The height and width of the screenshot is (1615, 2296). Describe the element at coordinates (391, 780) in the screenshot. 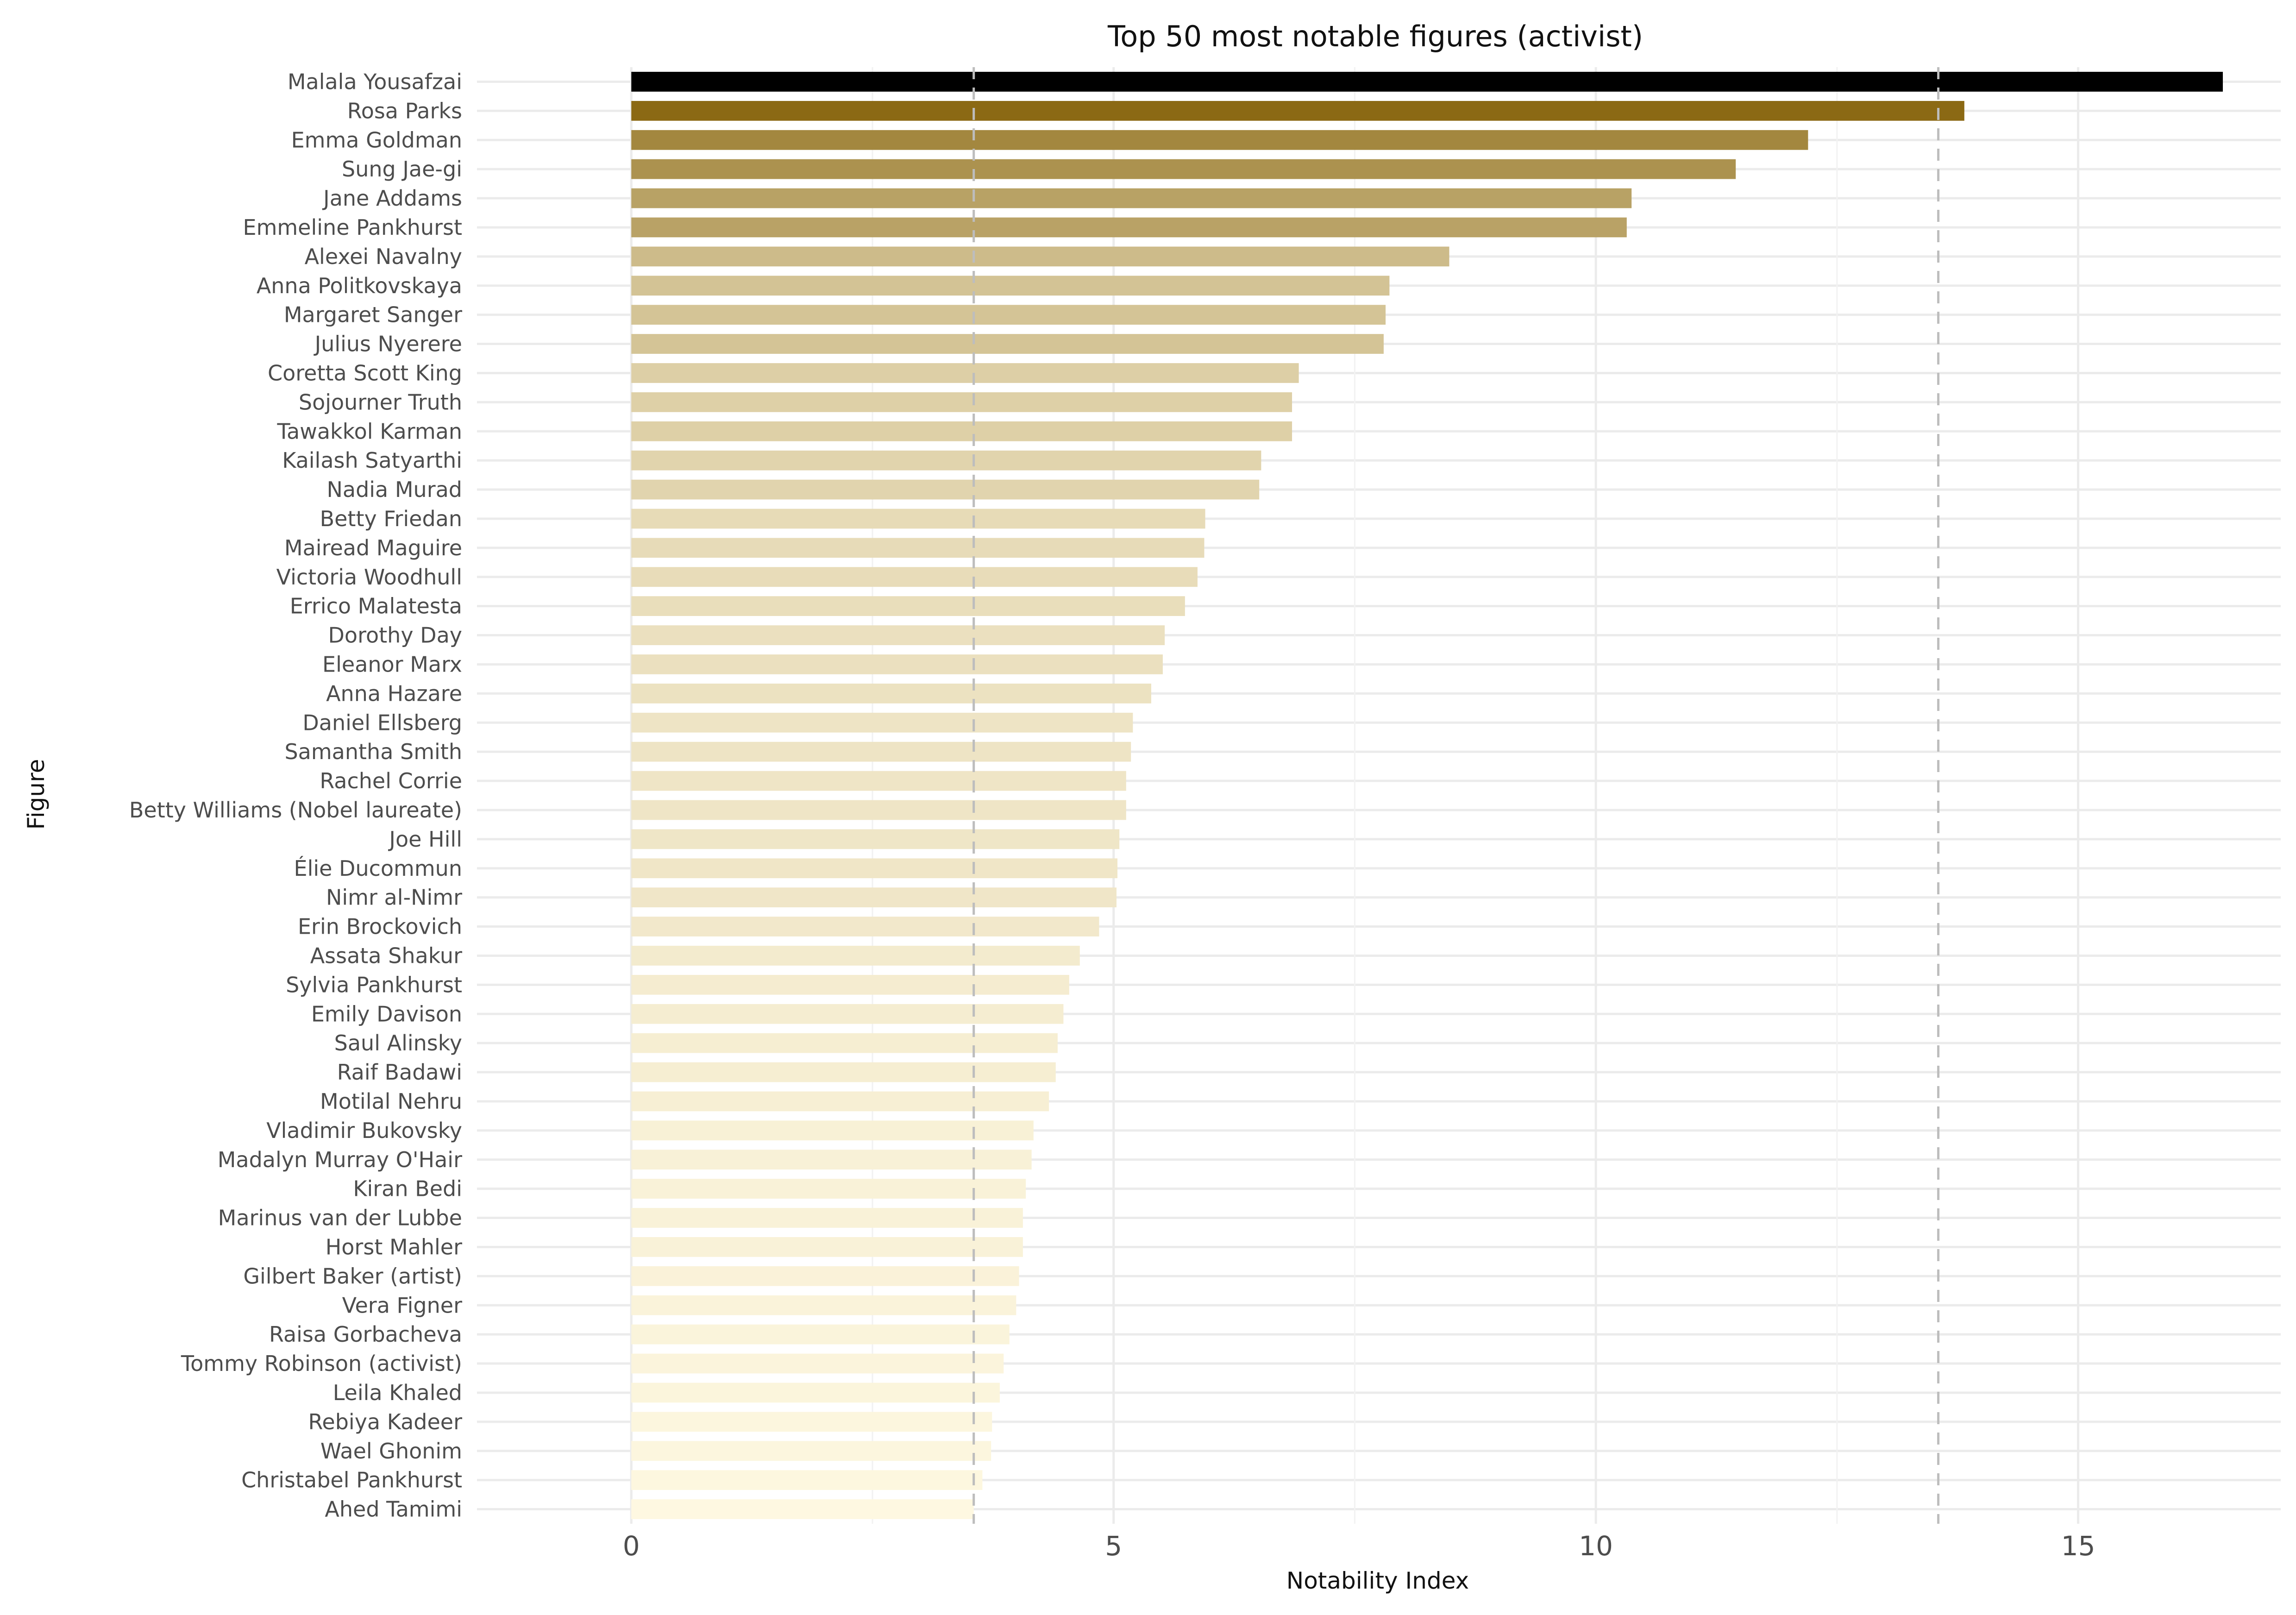

I see `y-tick-label: Rachel Corrie` at that location.